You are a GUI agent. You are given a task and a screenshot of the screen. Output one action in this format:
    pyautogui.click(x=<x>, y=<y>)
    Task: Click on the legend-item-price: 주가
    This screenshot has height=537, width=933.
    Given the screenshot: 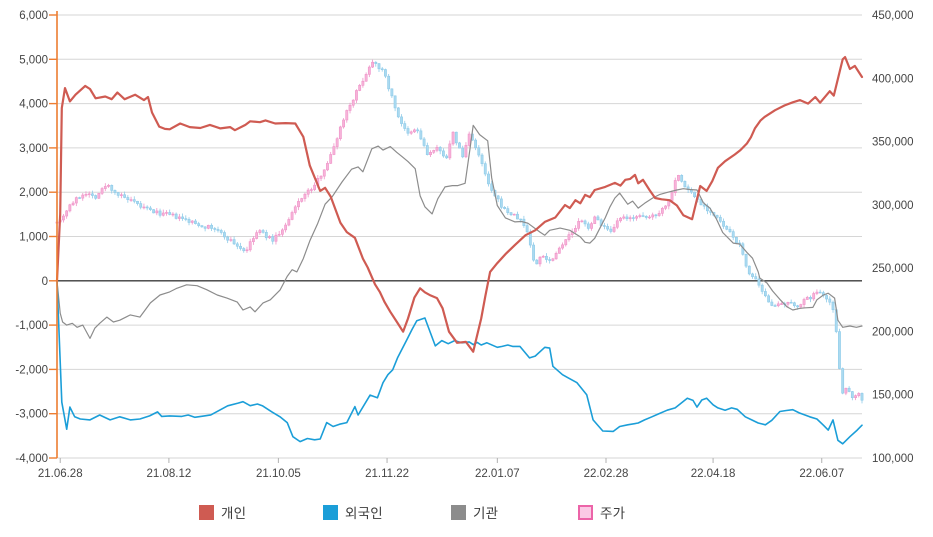 What is the action you would take?
    pyautogui.click(x=601, y=512)
    